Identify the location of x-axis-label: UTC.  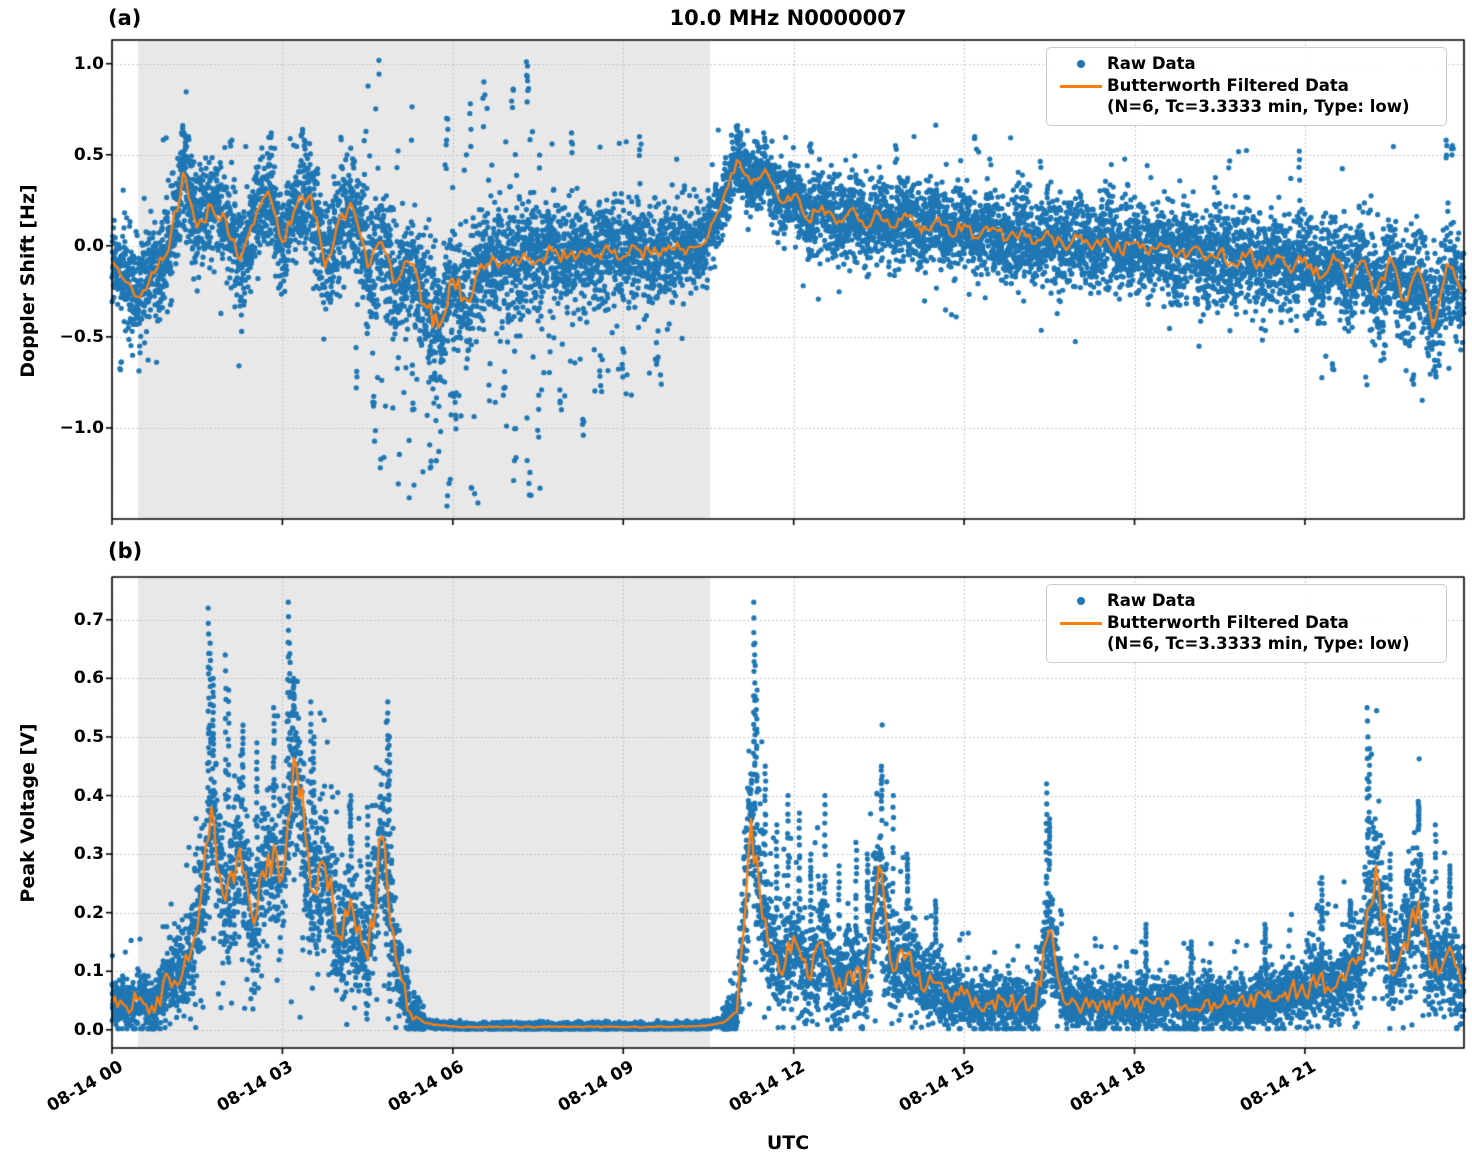
(788, 1143).